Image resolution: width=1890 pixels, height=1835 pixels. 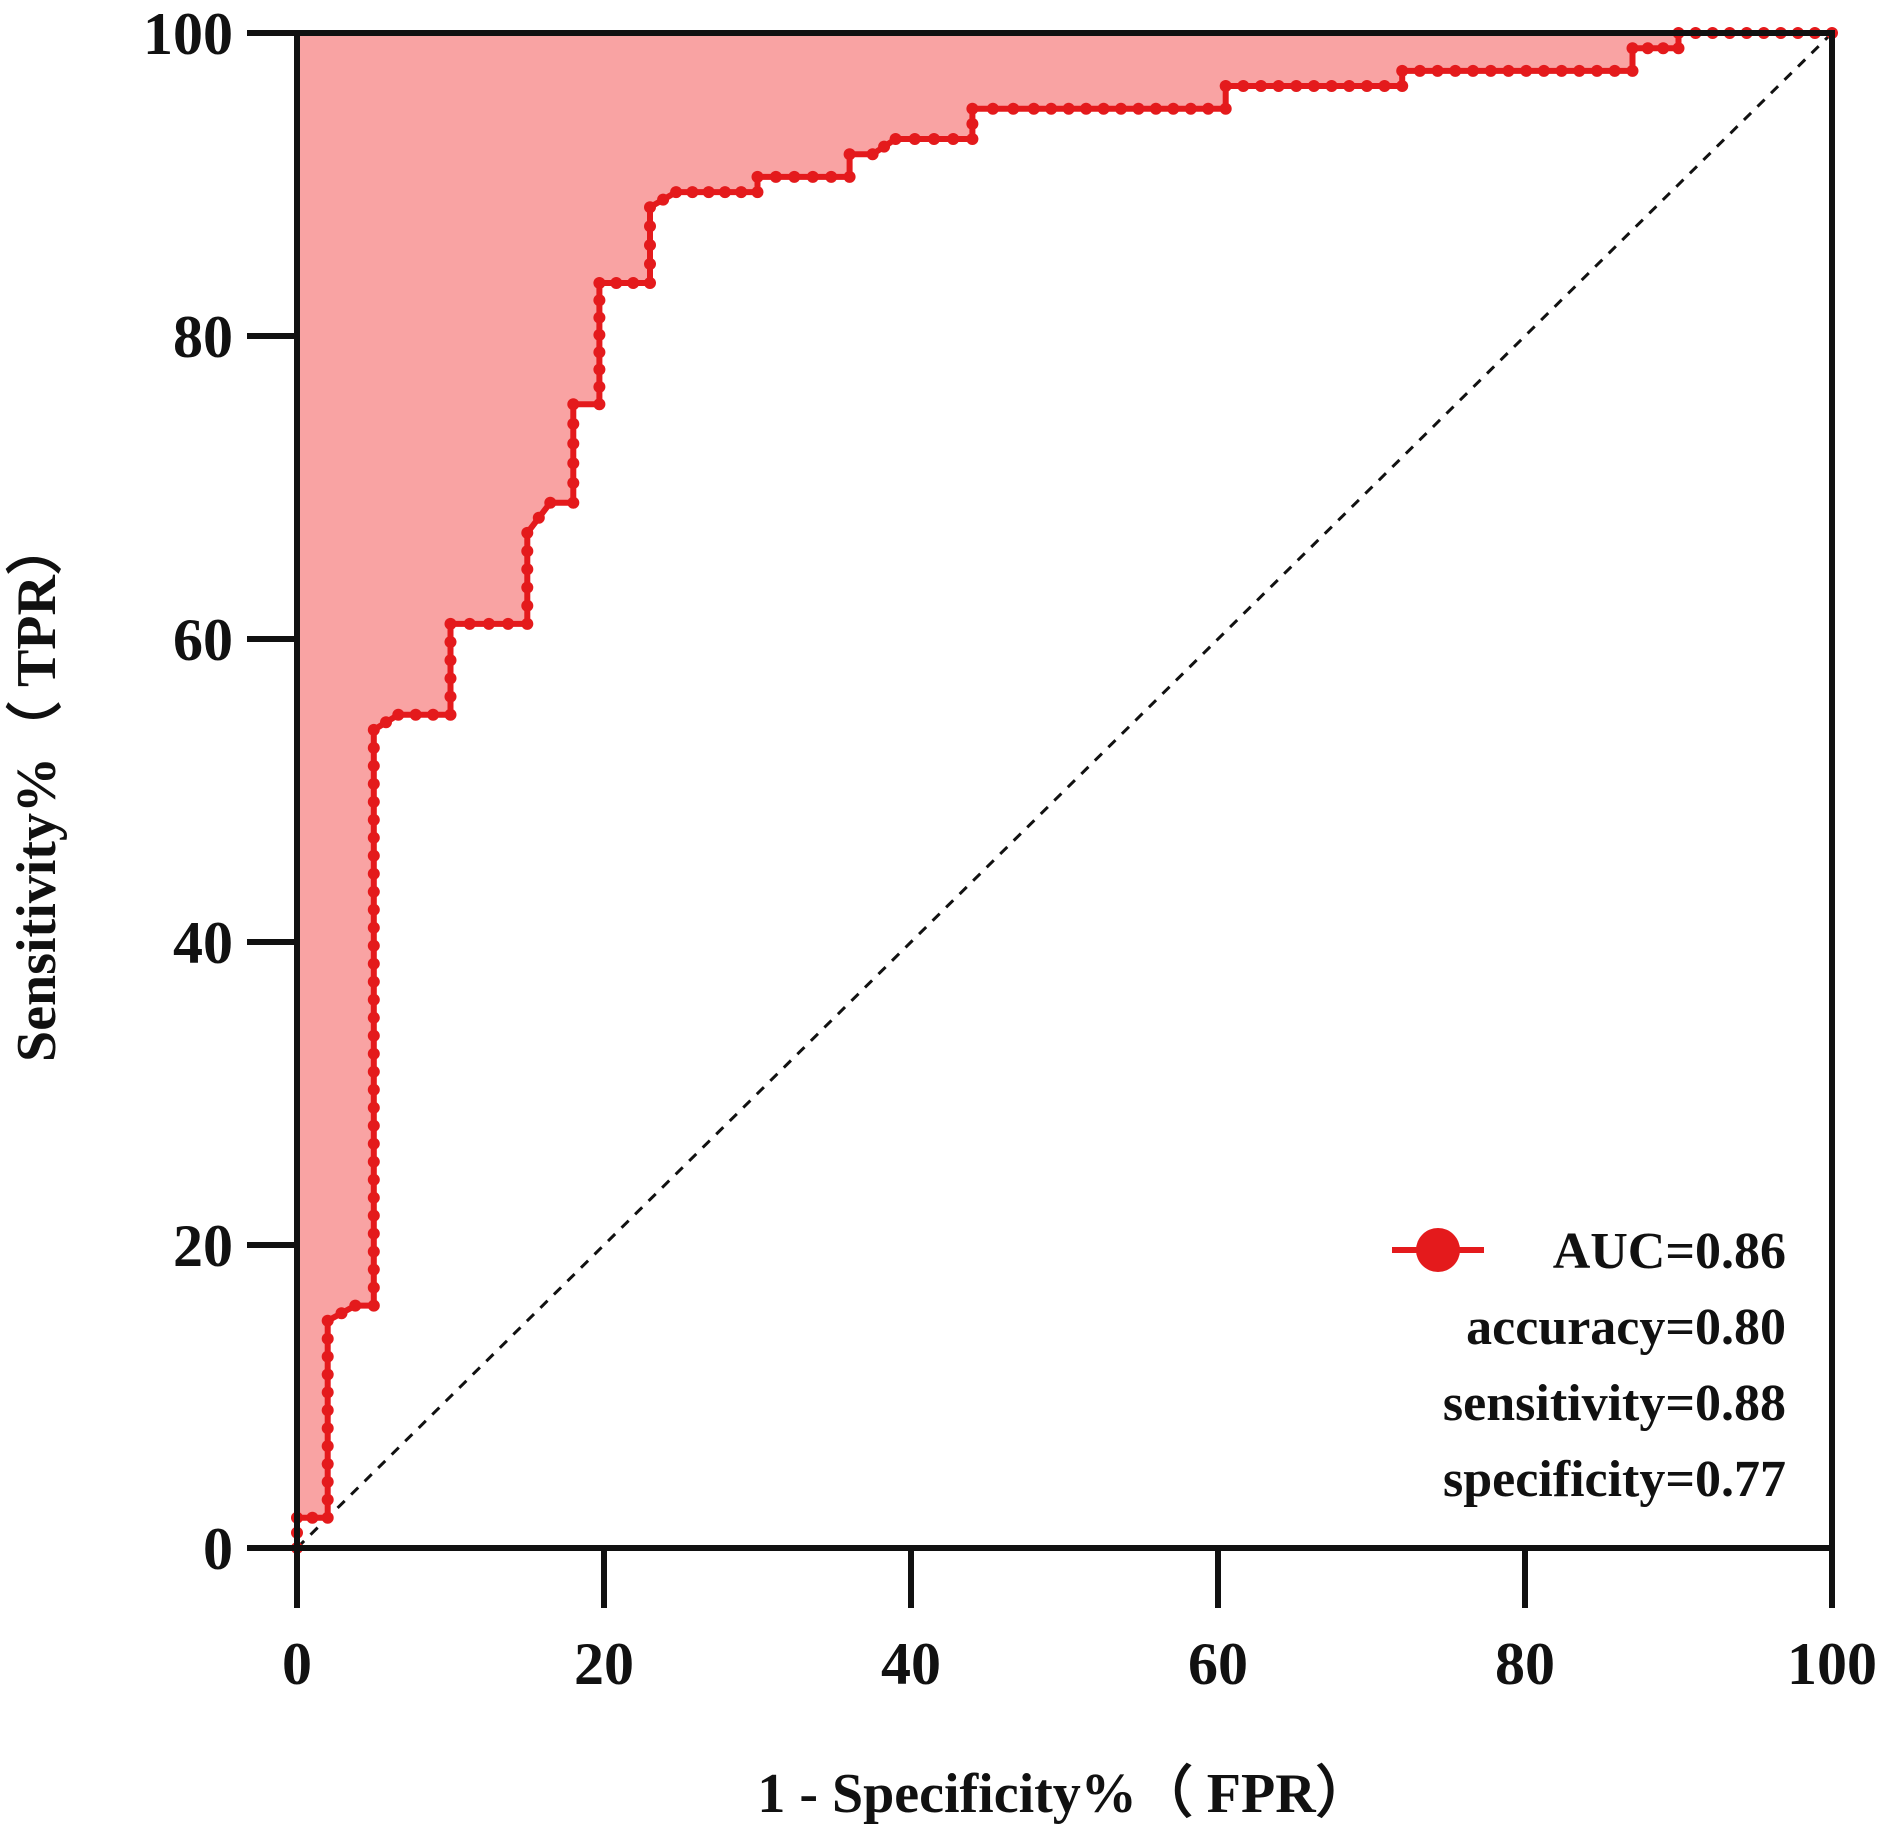 What do you see at coordinates (1525, 1664) in the screenshot?
I see `x-tick-label: 80` at bounding box center [1525, 1664].